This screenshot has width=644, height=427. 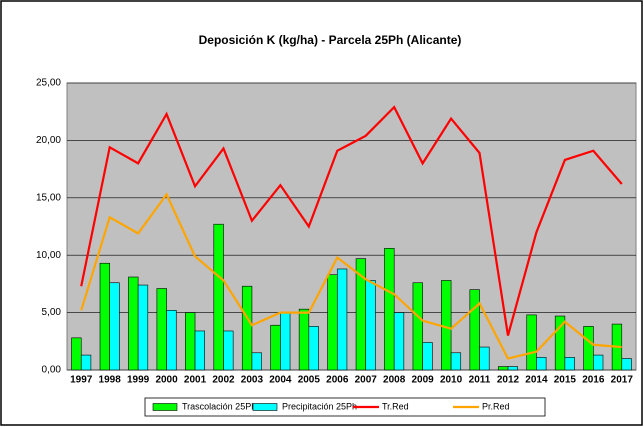 What do you see at coordinates (337, 380) in the screenshot?
I see `x-tick-label: 2006` at bounding box center [337, 380].